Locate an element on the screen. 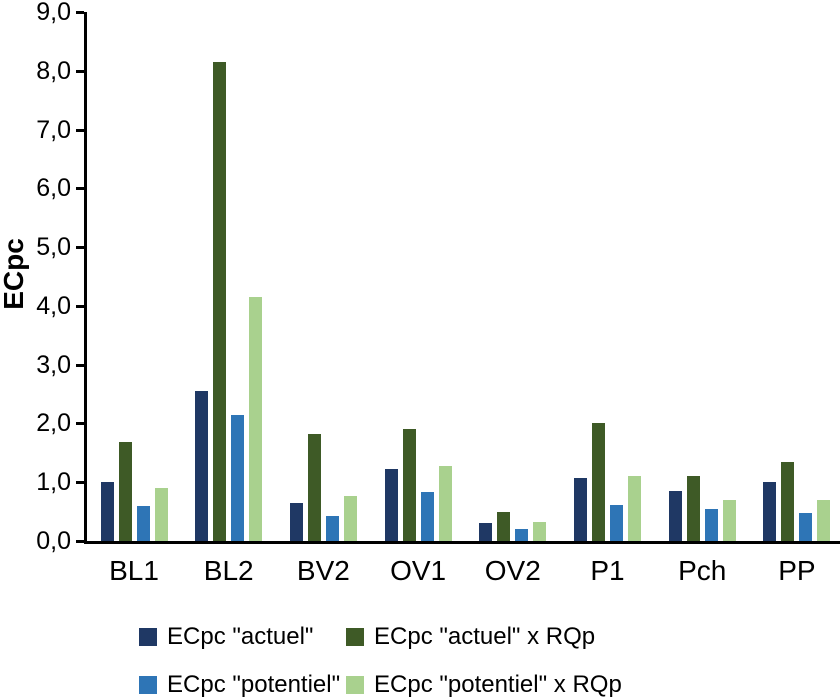 This screenshot has width=840, height=700. y-axis-line is located at coordinates (85, 278).